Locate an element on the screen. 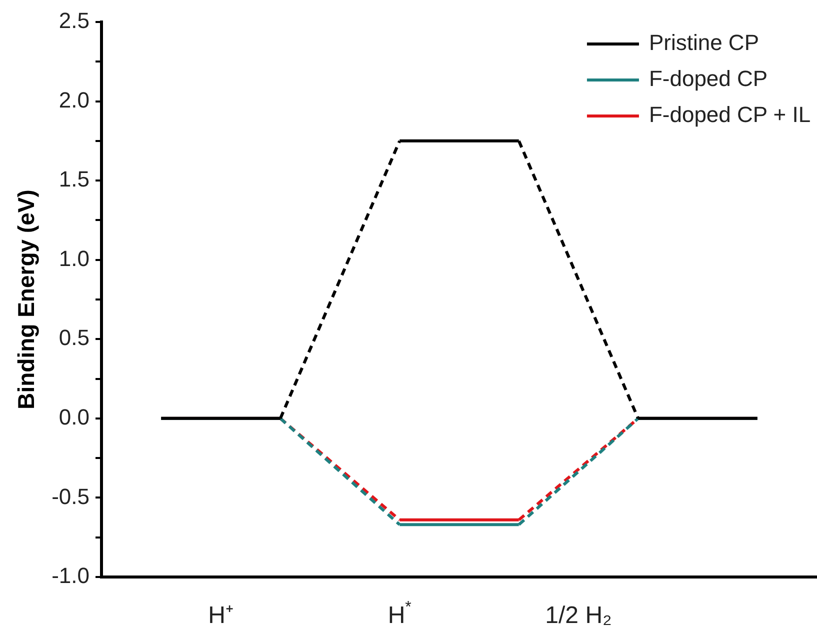 This screenshot has height=633, width=817. y-tick-label: -0.5 is located at coordinates (71, 496).